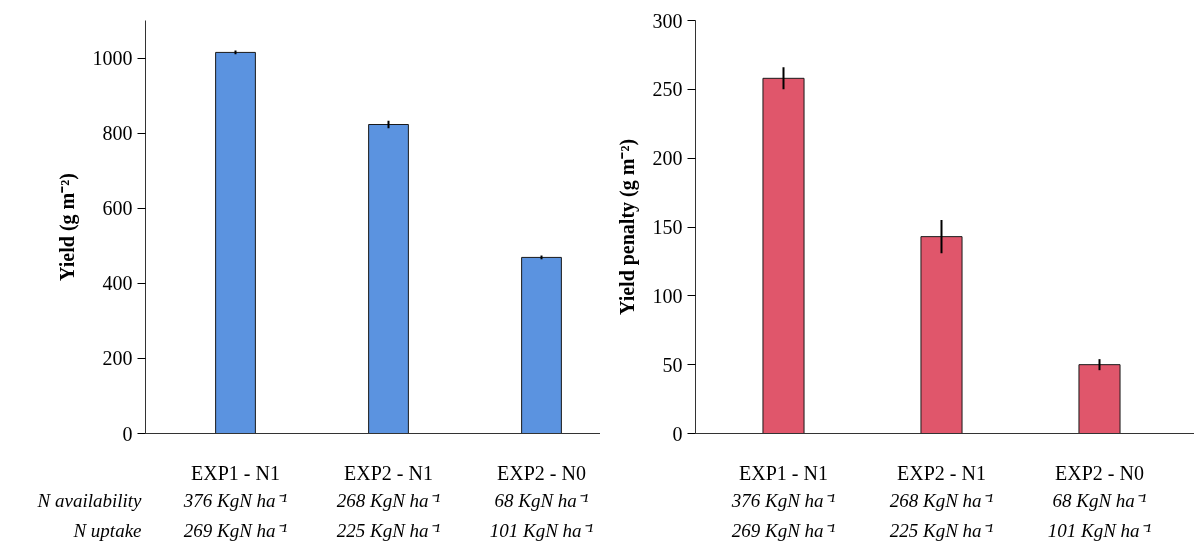  What do you see at coordinates (117, 208) in the screenshot?
I see `y-tick-label: 600` at bounding box center [117, 208].